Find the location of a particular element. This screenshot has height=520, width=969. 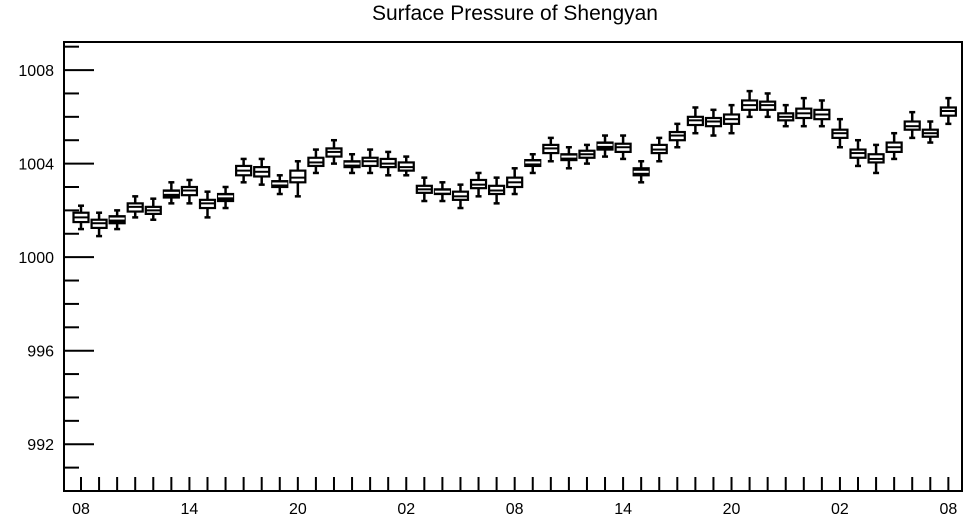

y-tick-label: 1004 is located at coordinates (36, 165).